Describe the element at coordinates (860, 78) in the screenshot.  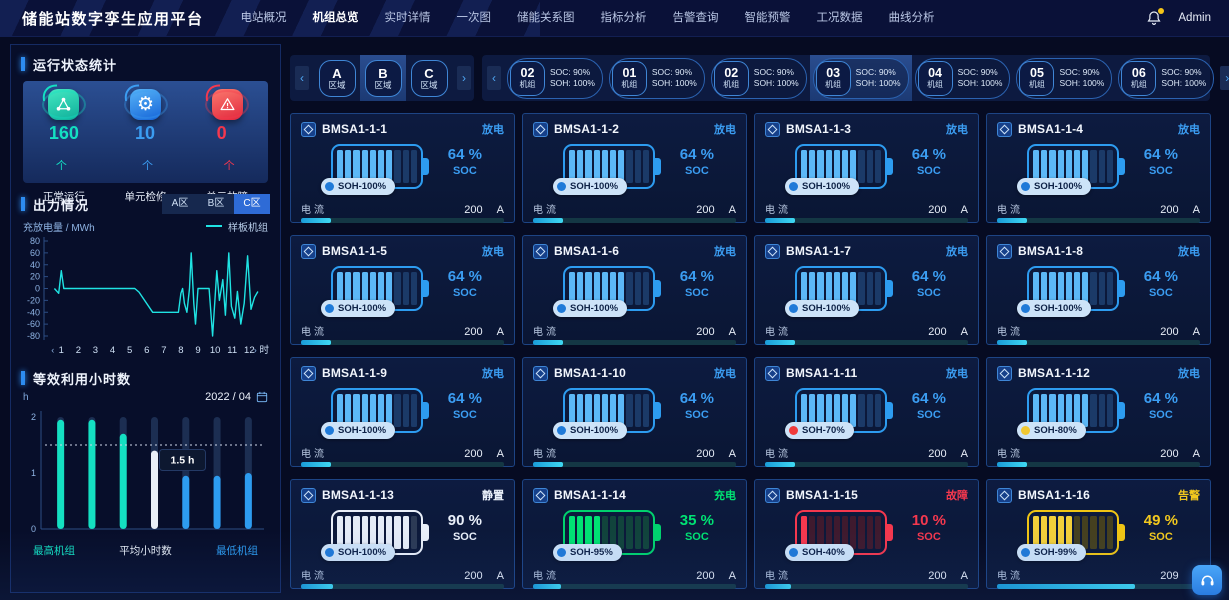
I see `unit-item-4: 03 机组 SOC: 90% SOH: 100%` at that location.